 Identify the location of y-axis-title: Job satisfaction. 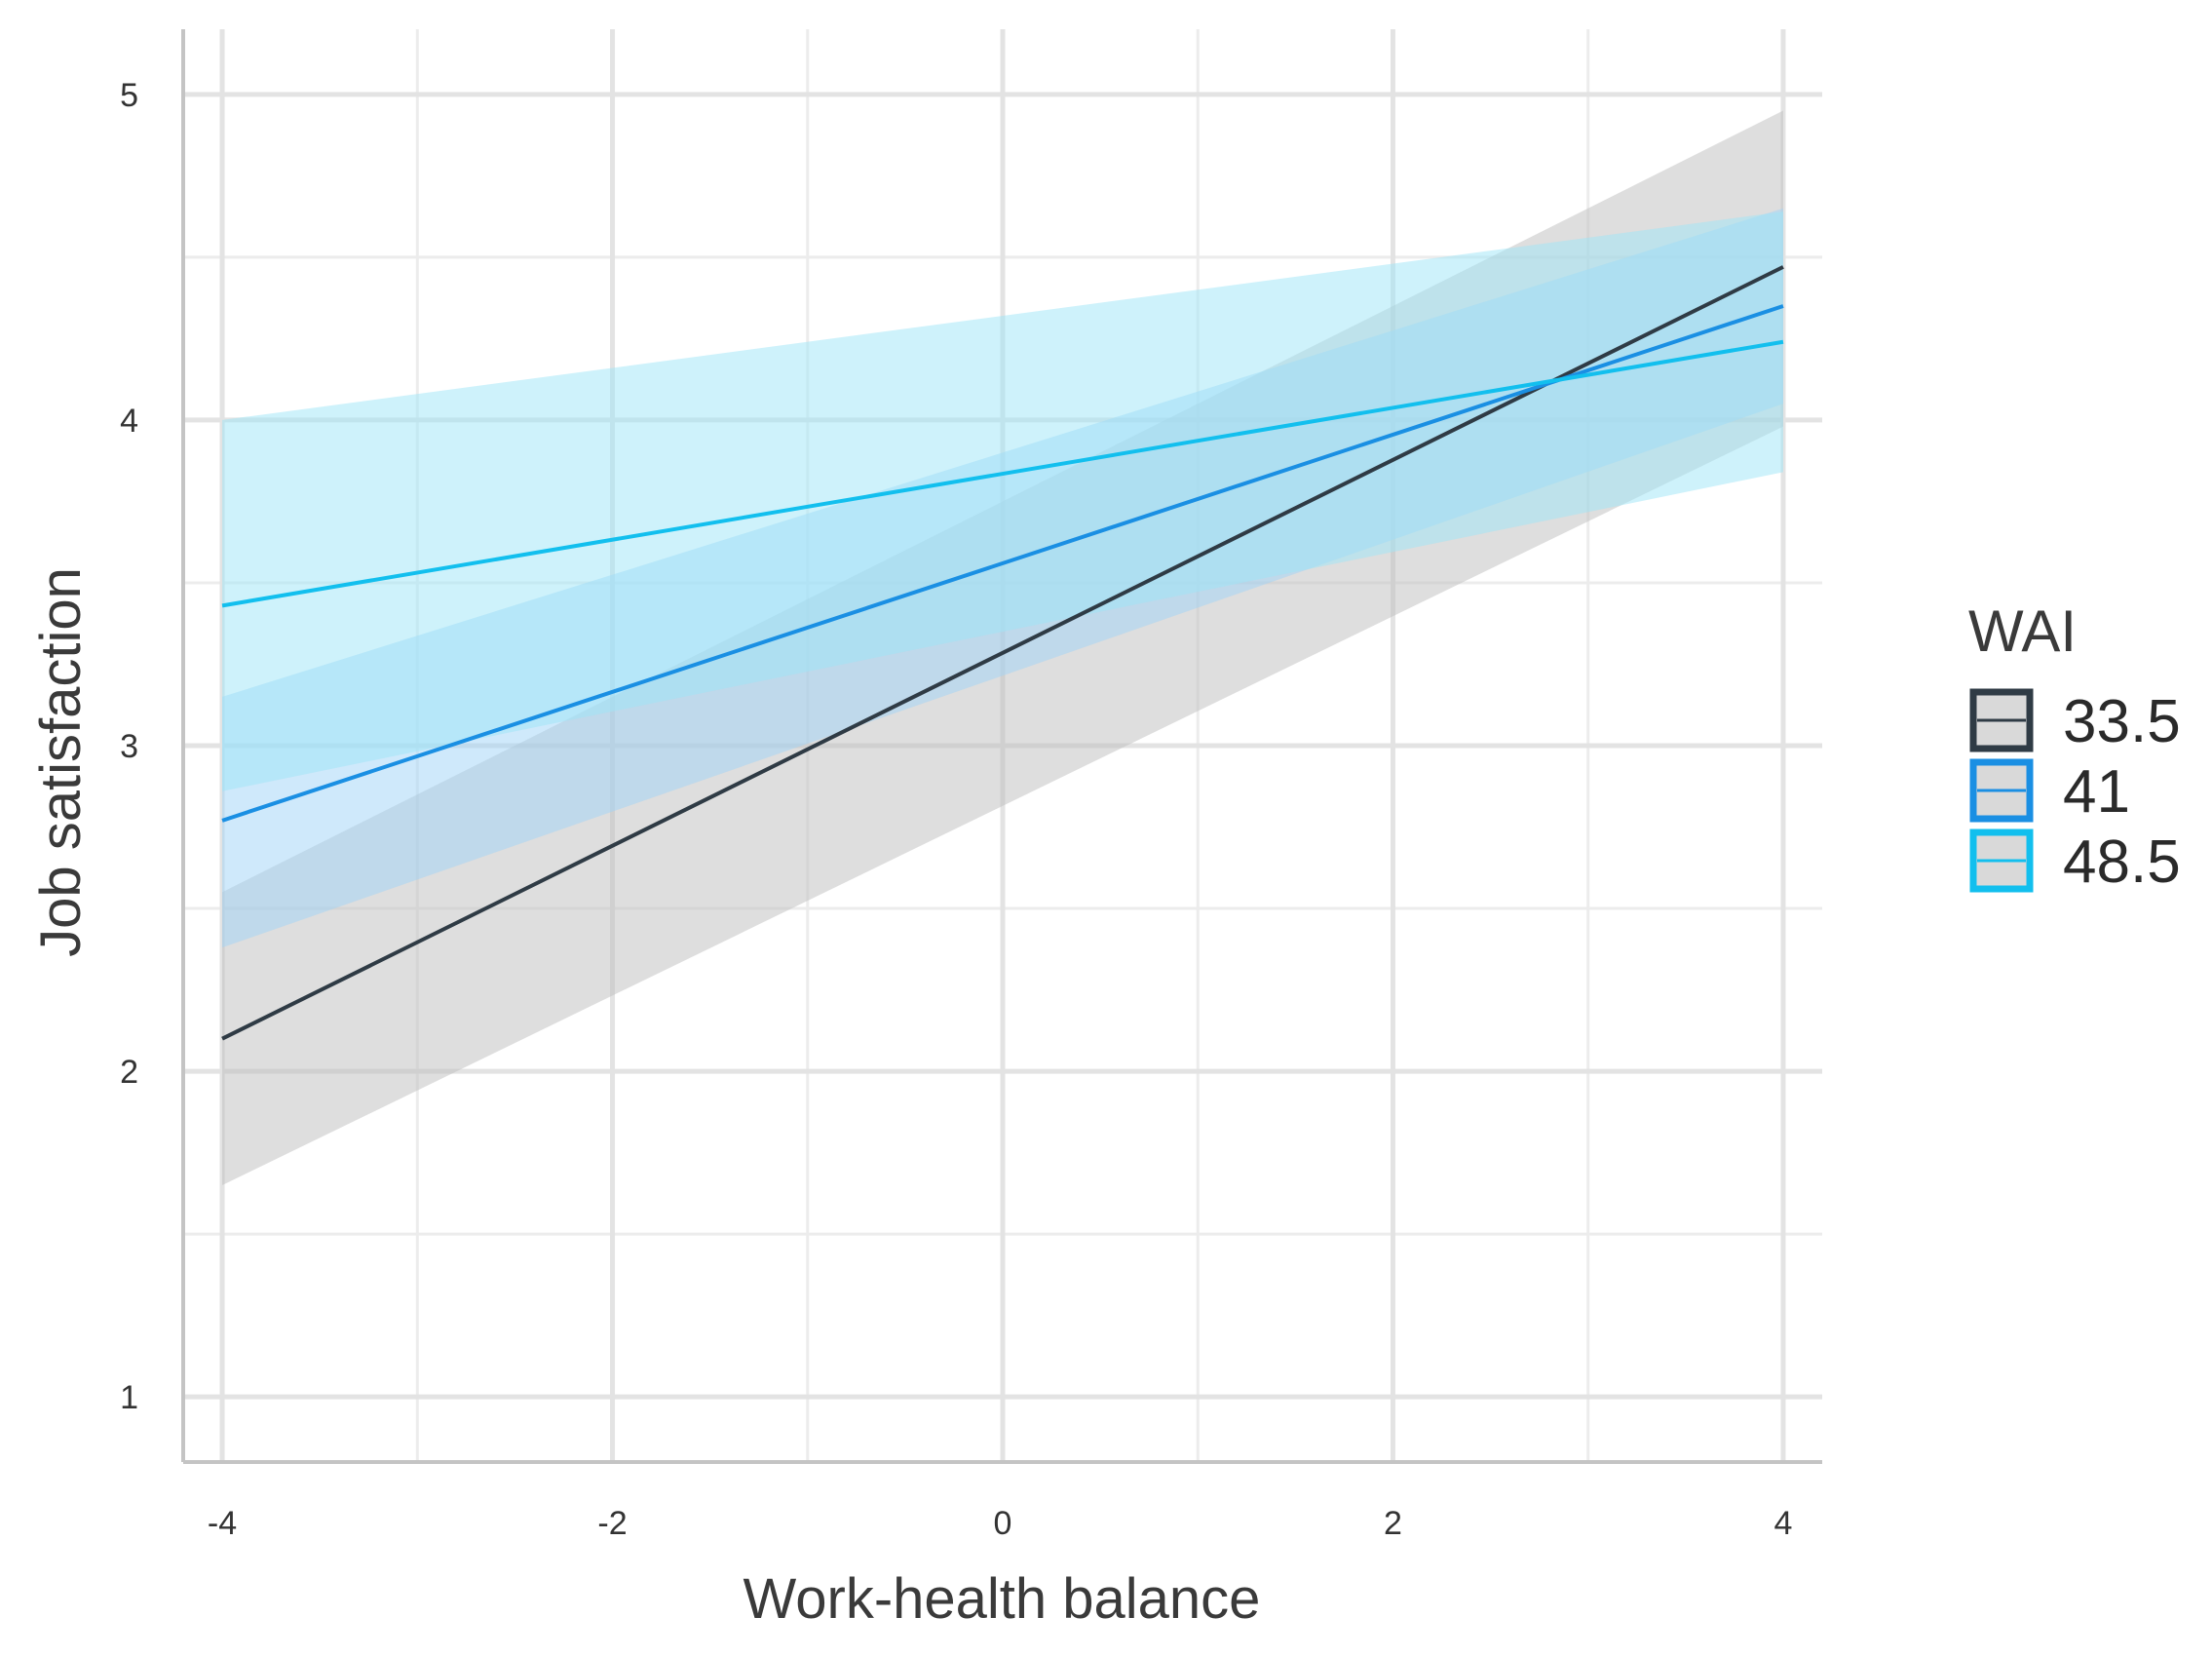
(61, 762).